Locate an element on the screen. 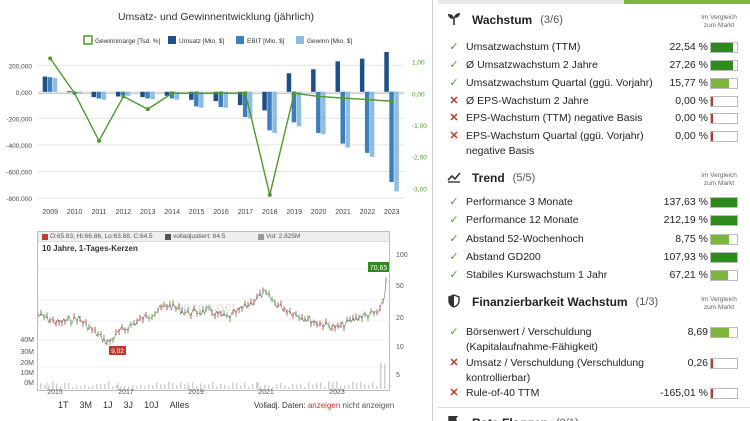 This screenshot has height=421, width=750. price-tick: 10 is located at coordinates (400, 347).